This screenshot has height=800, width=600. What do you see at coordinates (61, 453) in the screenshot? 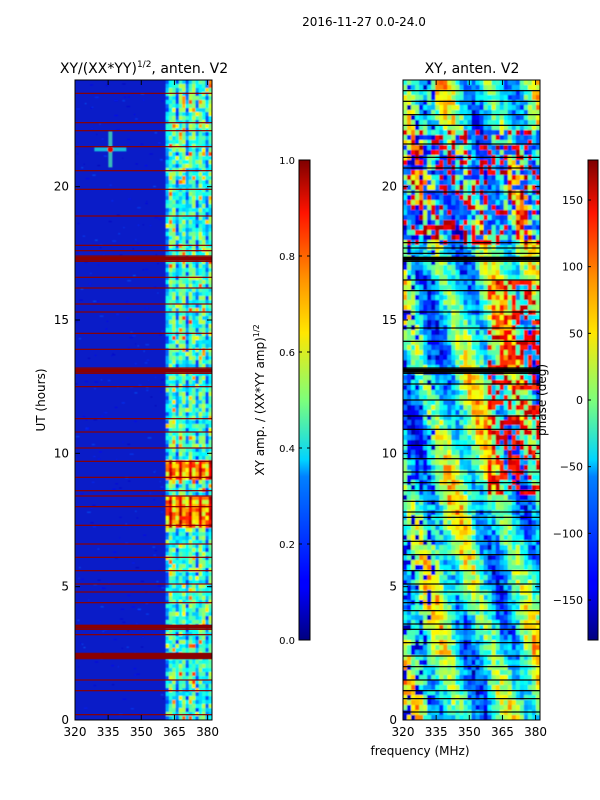
I see `y-tick-label: 10` at bounding box center [61, 453].